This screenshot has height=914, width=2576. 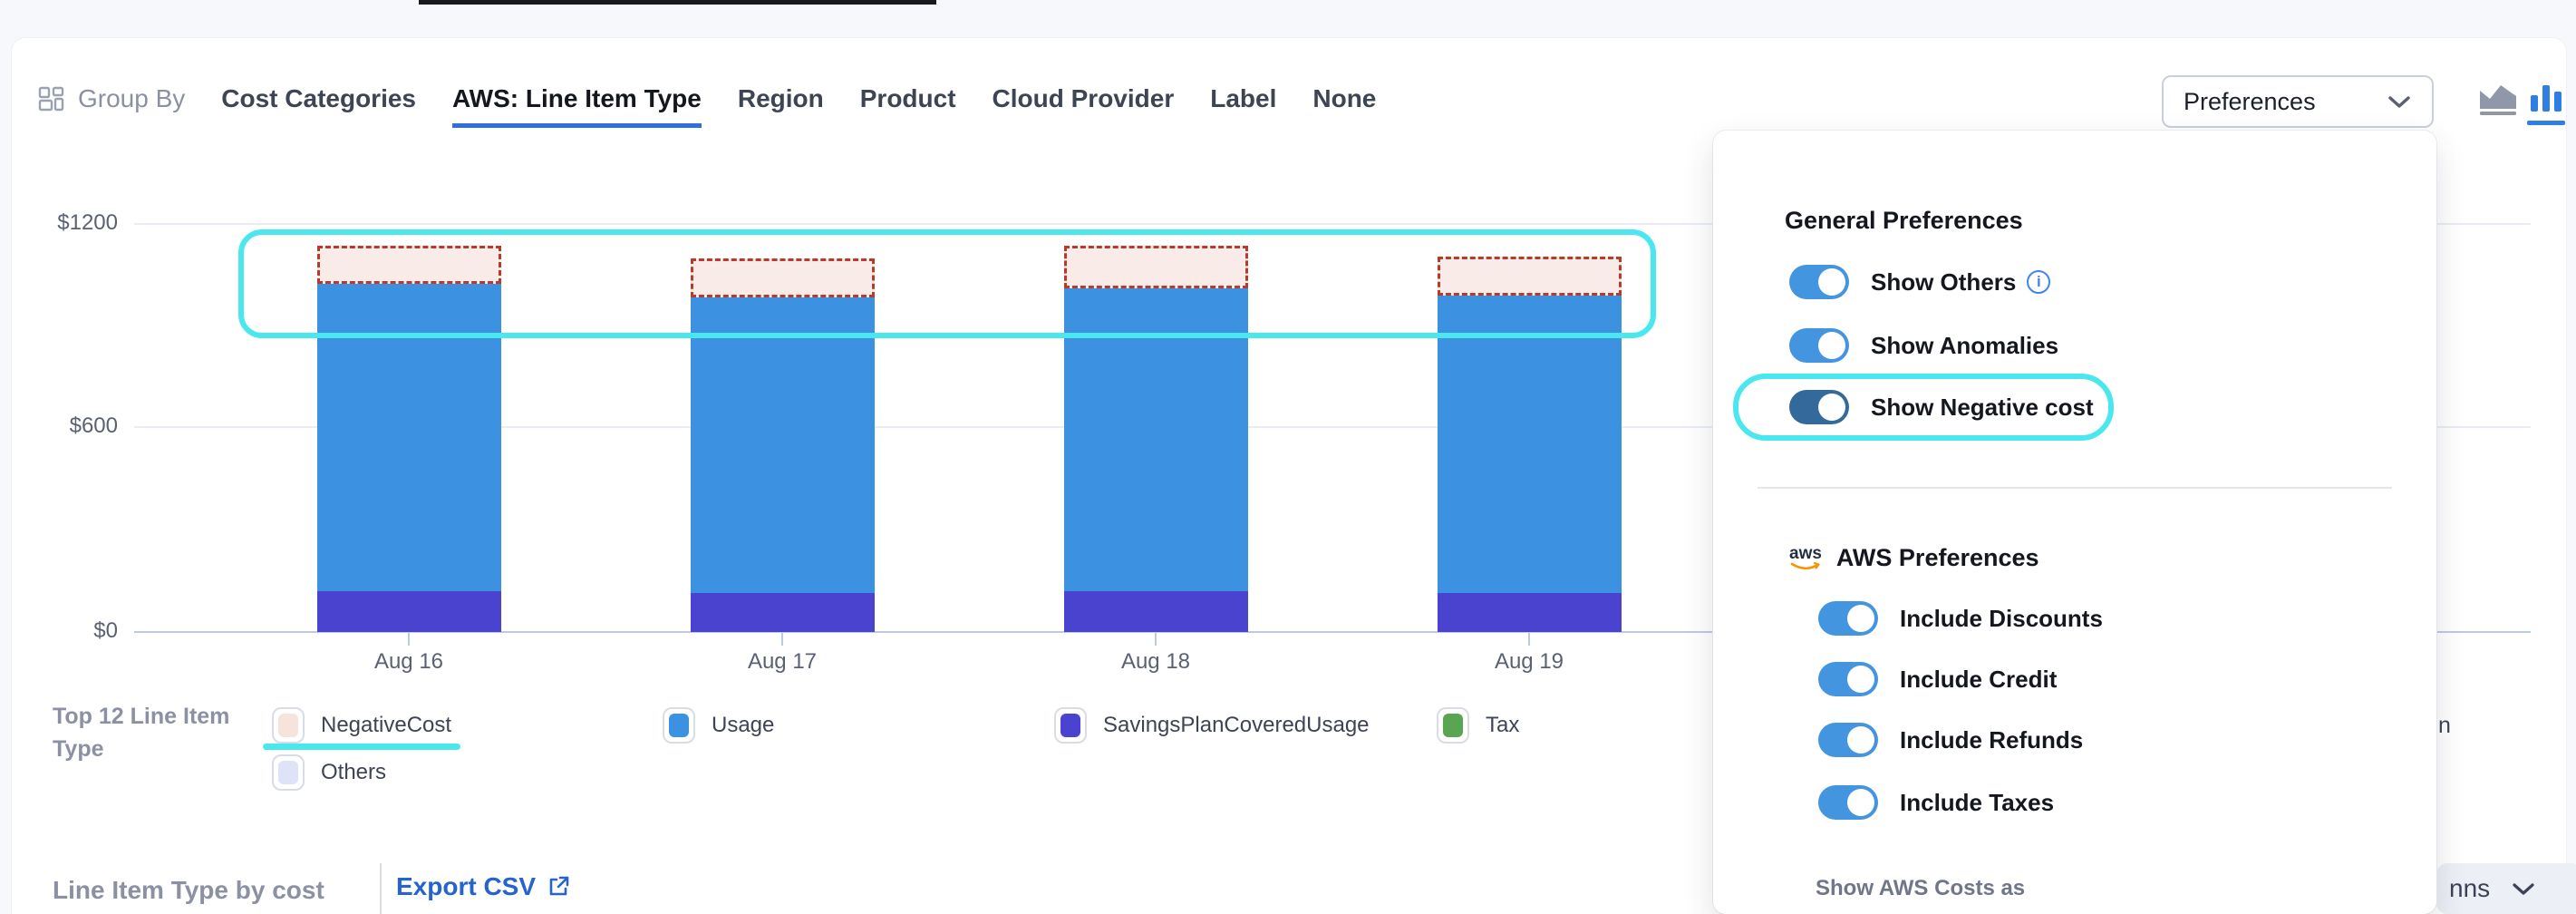 What do you see at coordinates (677, 2) in the screenshot?
I see `top-edge-artifact` at bounding box center [677, 2].